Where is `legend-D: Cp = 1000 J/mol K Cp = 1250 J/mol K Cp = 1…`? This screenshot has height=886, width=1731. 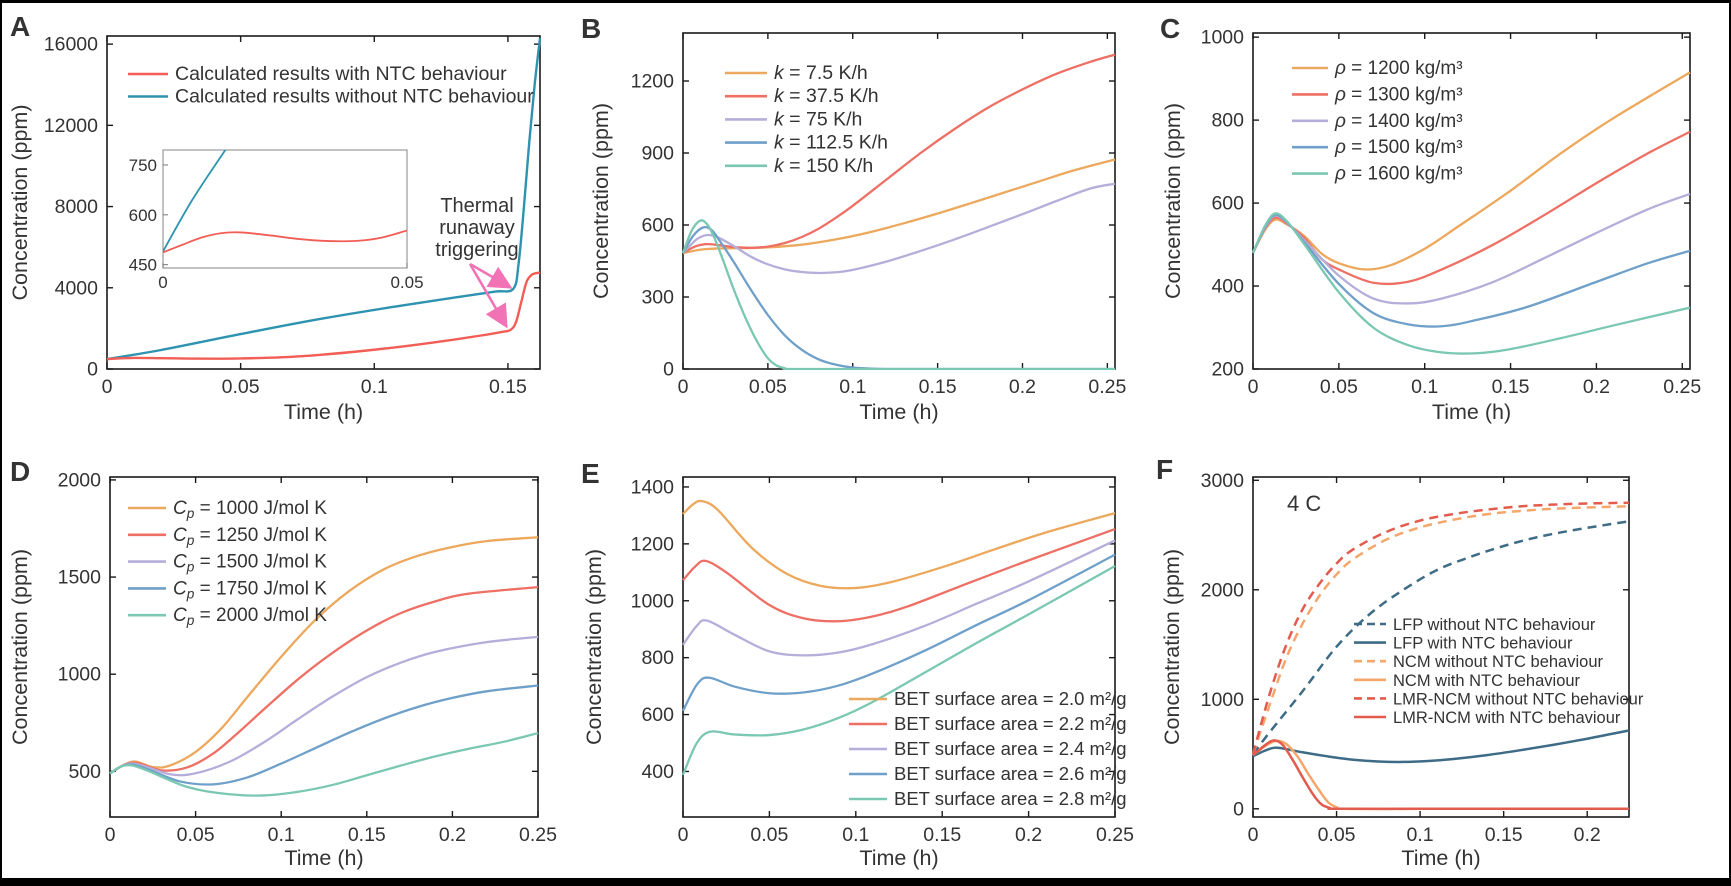 legend-D: Cp = 1000 J/mol K Cp = 1250 J/mol K Cp = 1… is located at coordinates (227, 563).